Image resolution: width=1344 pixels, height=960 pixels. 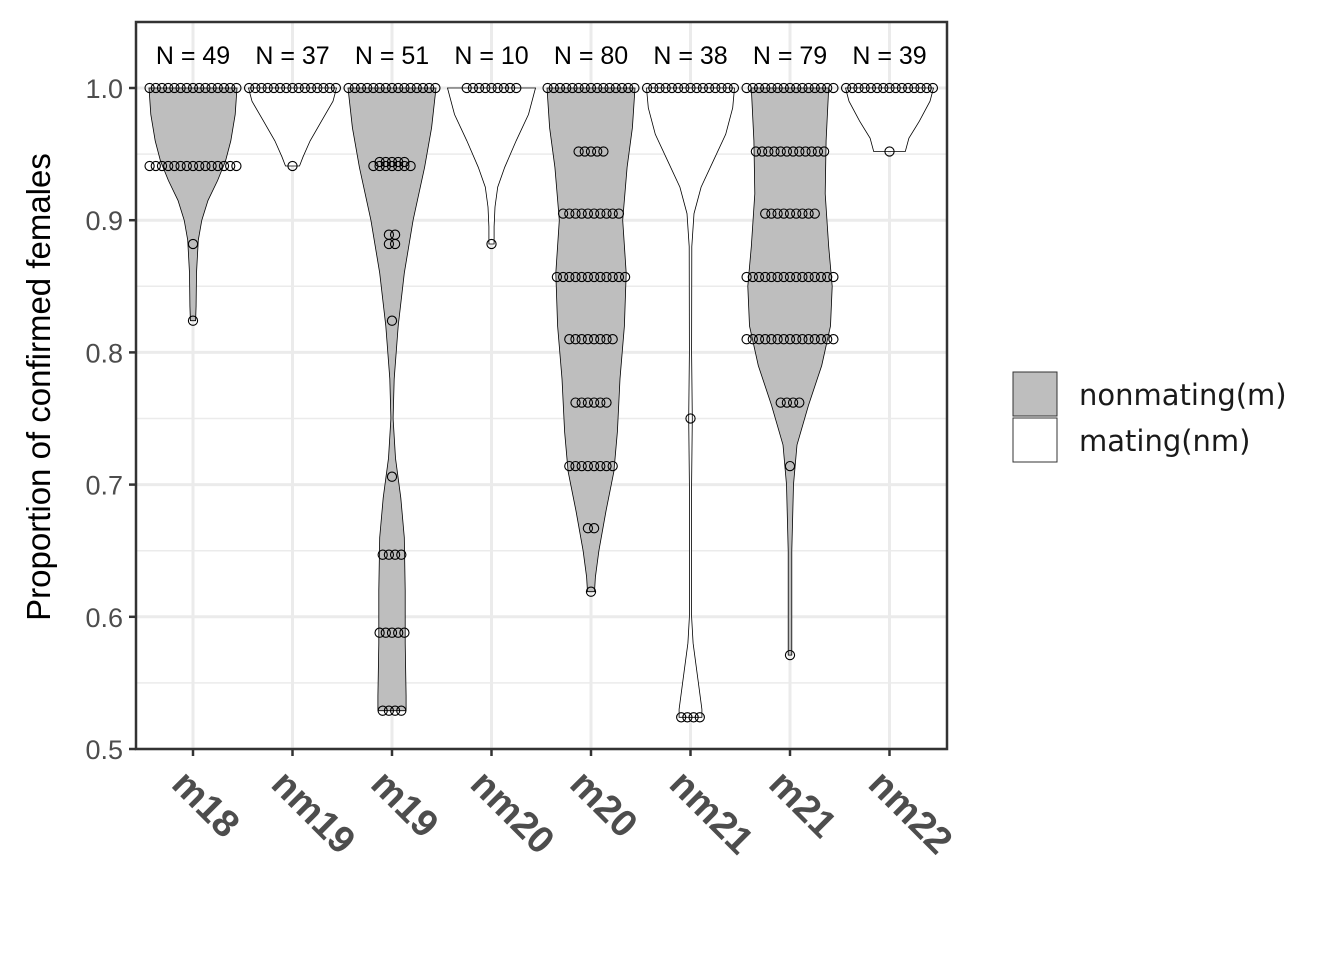 I want to click on x-axis: m18 nm19 m19 nm20 m20 nm21 m21 nm22, so click(x=562, y=806).